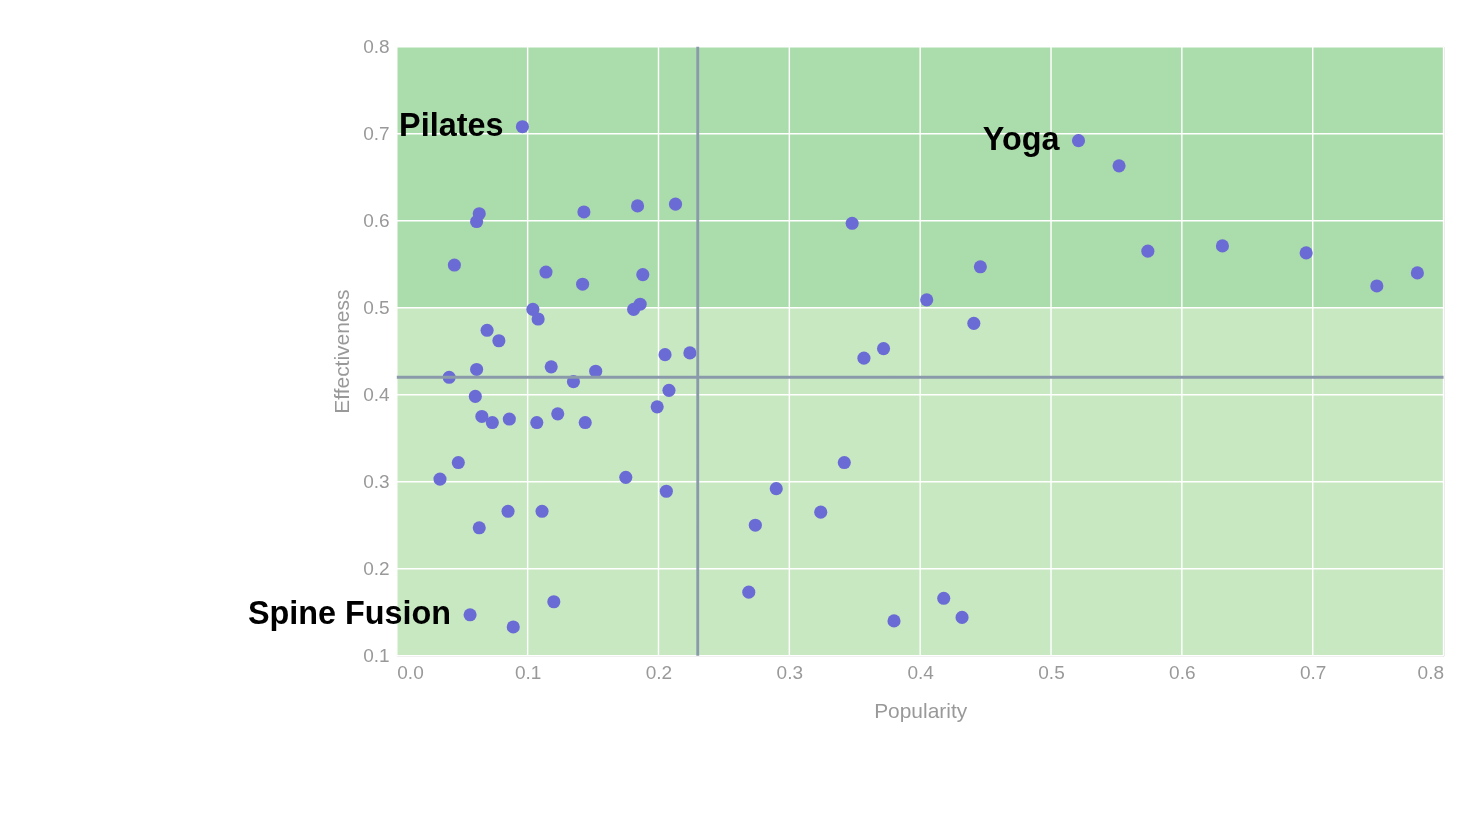 This screenshot has width=1474, height=829. Describe the element at coordinates (341, 351) in the screenshot. I see `y-axis-title: Effectiveness` at that location.